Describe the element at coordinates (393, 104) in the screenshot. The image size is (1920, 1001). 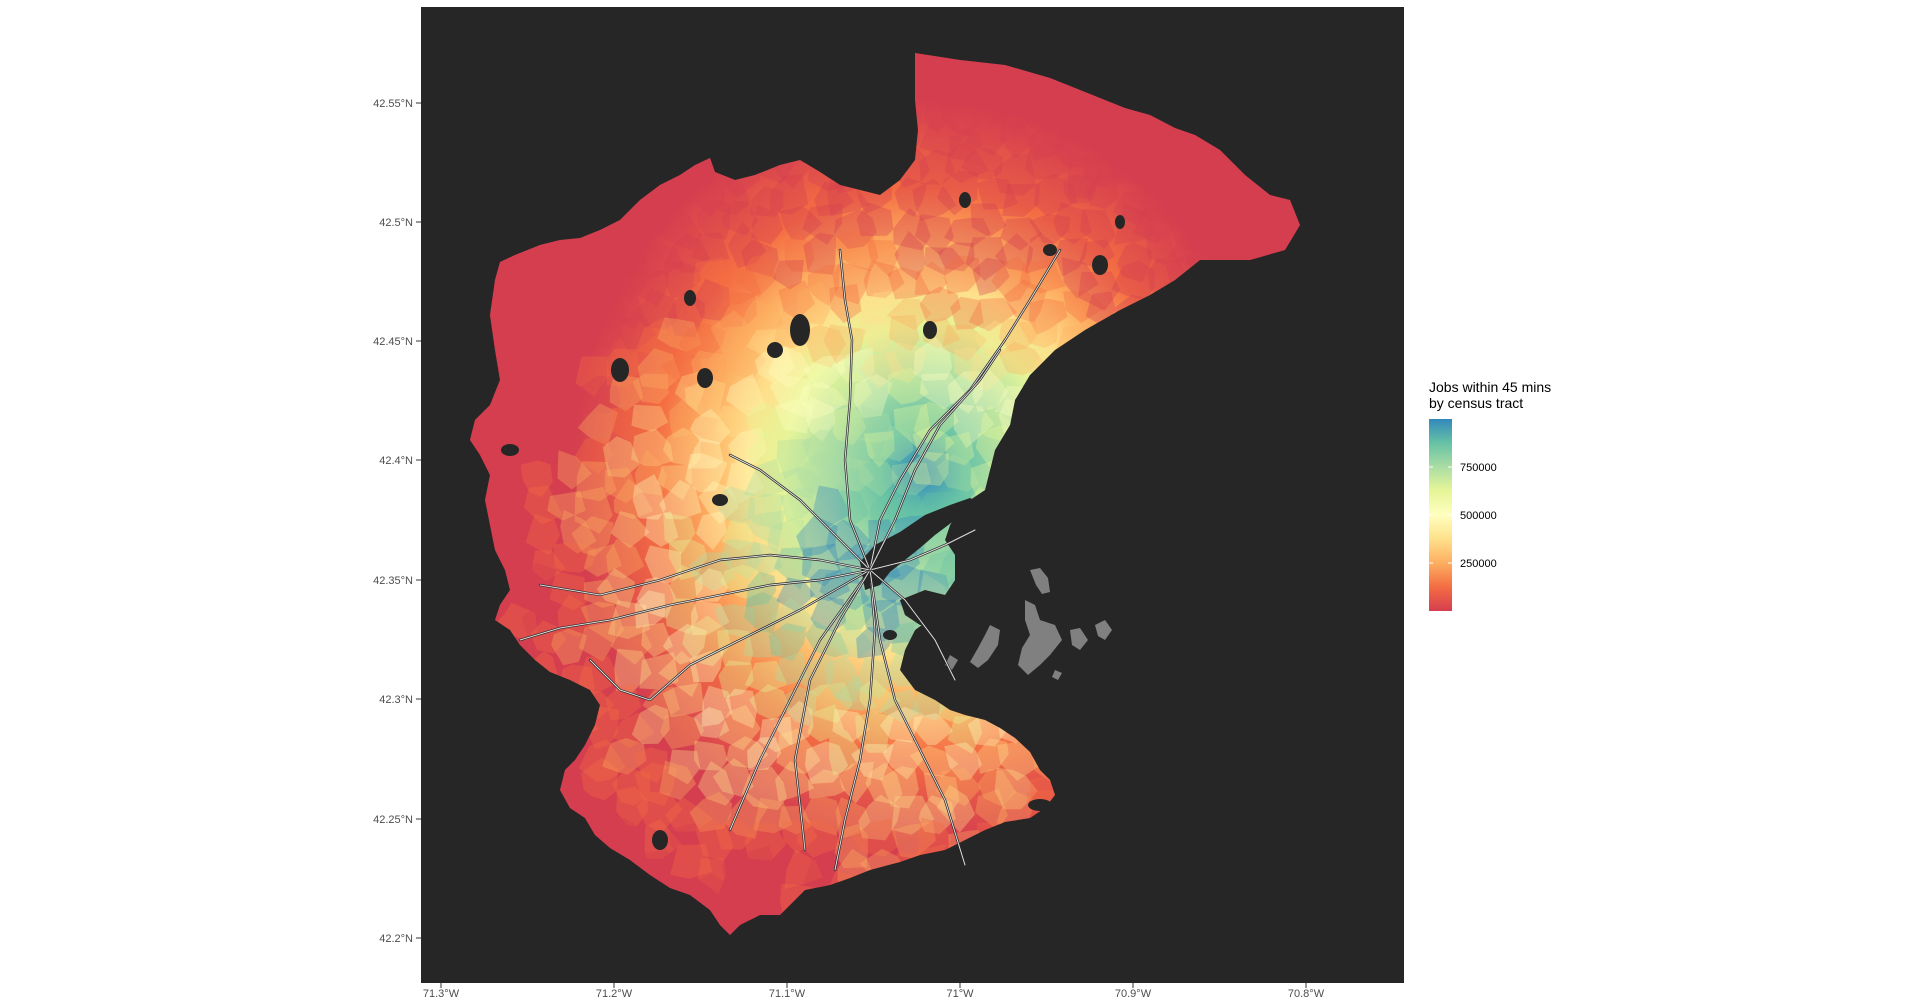
I see `y-axis-tick-label: 42.55°N` at that location.